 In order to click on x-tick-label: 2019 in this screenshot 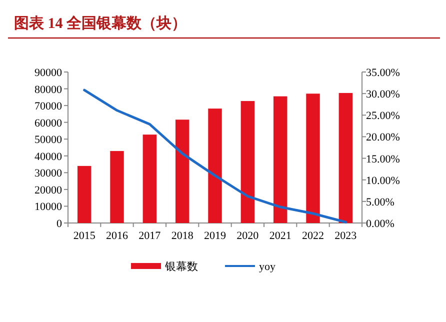, I will do `click(215, 236)`.